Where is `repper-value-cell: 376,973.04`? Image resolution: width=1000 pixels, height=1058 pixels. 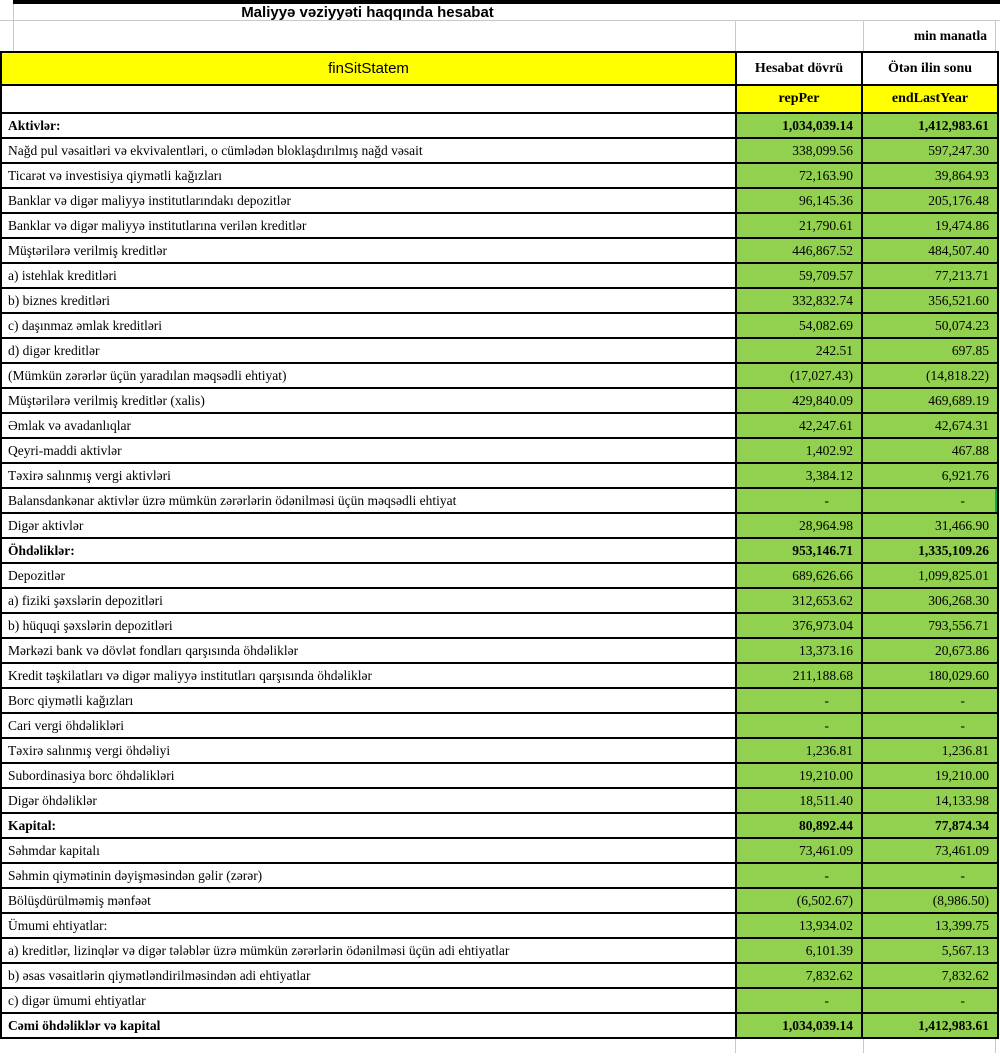
repper-value-cell: 376,973.04 is located at coordinates (799, 625).